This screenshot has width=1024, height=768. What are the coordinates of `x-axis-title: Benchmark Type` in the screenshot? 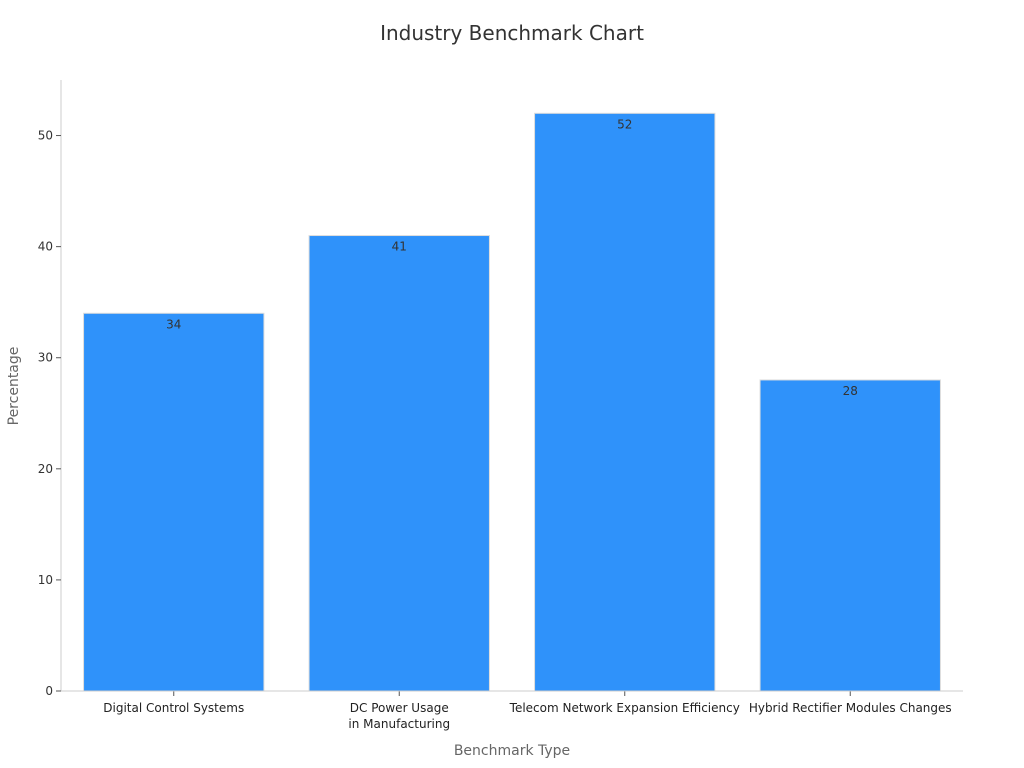 It's located at (512, 751).